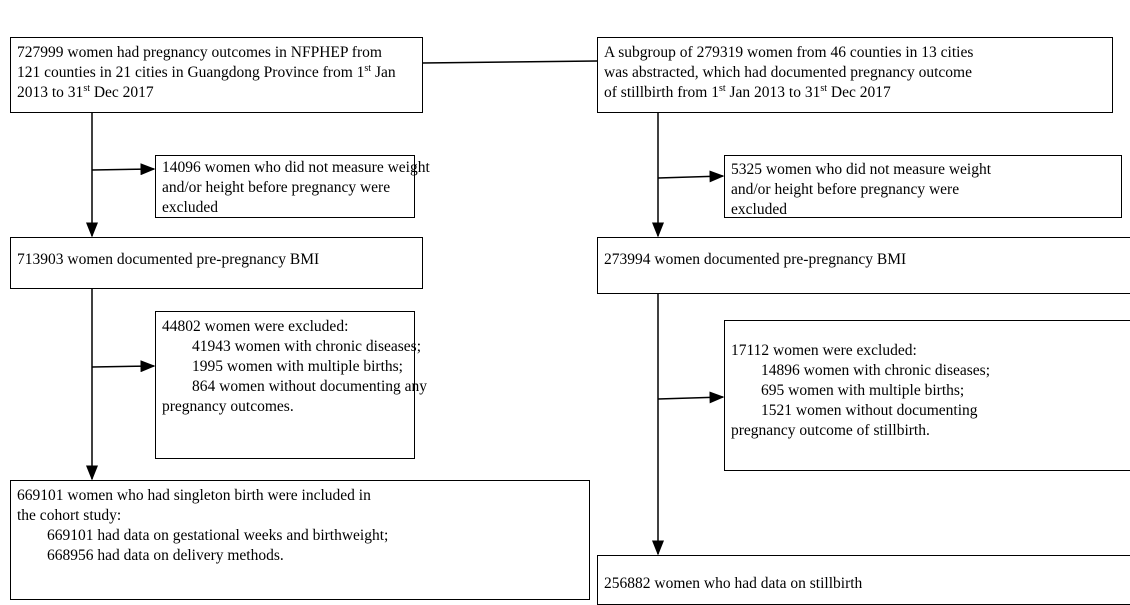 Image resolution: width=1130 pixels, height=605 pixels. What do you see at coordinates (861, 169) in the screenshot?
I see `text-line: 5325 women who did not measure weight` at bounding box center [861, 169].